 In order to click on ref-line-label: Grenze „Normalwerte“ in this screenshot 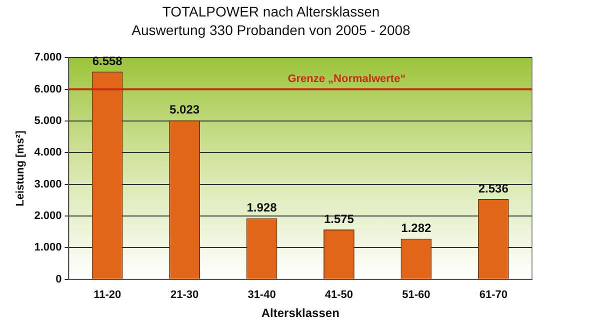, I will do `click(347, 78)`.